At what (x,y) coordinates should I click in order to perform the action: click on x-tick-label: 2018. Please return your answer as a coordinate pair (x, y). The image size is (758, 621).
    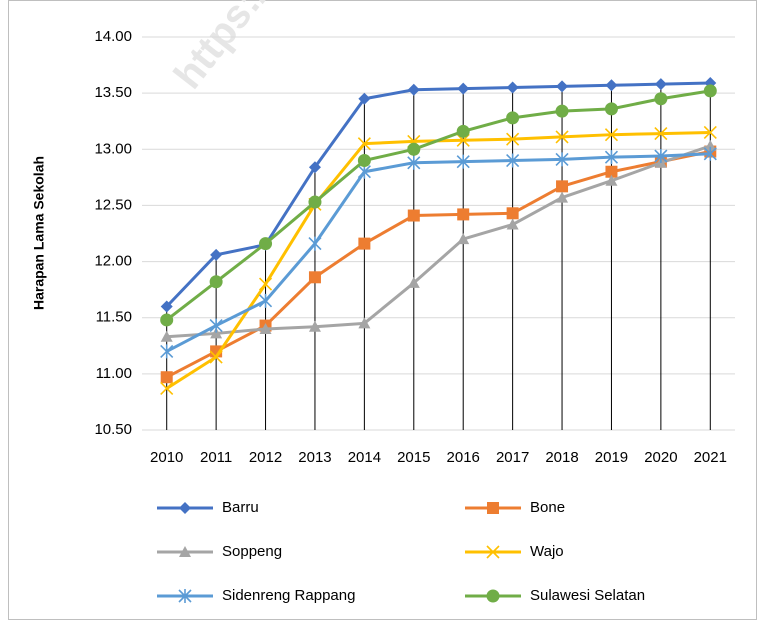
    Looking at the image, I should click on (561, 457).